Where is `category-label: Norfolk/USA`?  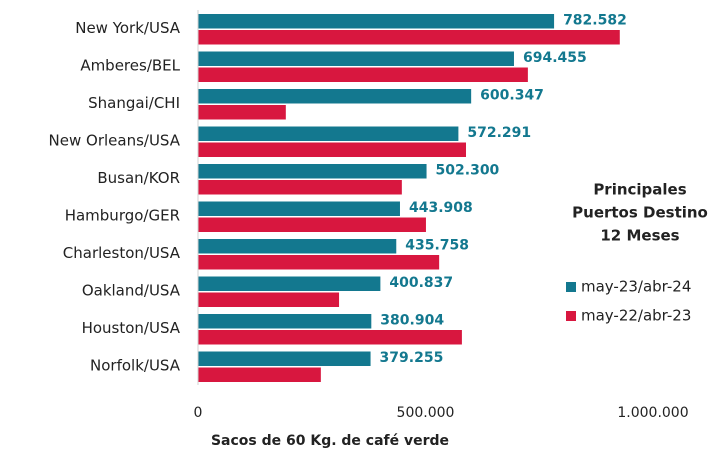 category-label: Norfolk/USA is located at coordinates (135, 366).